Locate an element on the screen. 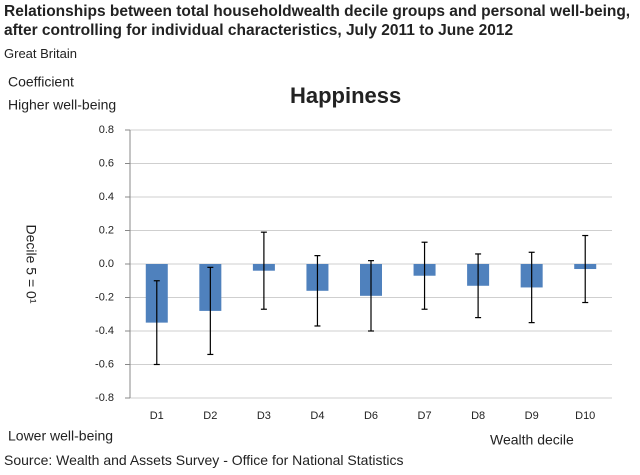  y-tick-label: 0.2 is located at coordinates (106, 230).